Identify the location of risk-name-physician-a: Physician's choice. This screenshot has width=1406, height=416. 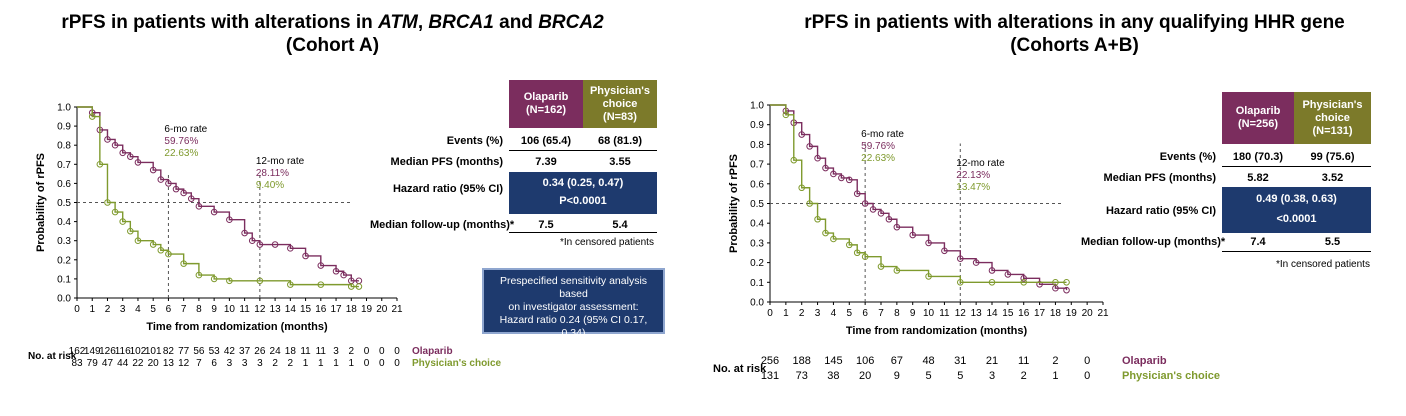
(457, 363).